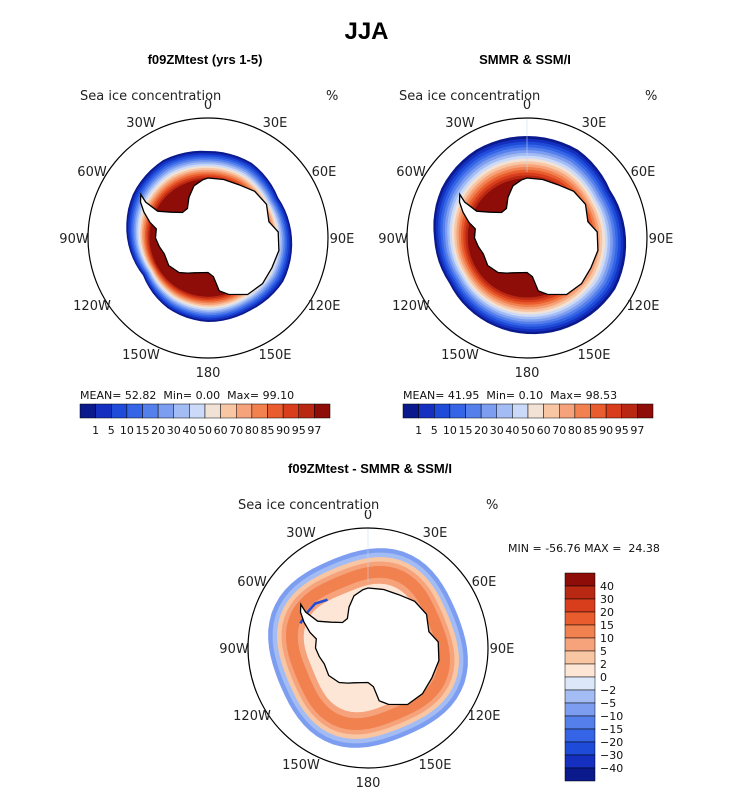 This screenshot has width=733, height=797. Describe the element at coordinates (151, 96) in the screenshot. I see `panel-1-variable-label: Sea ice concentration` at that location.